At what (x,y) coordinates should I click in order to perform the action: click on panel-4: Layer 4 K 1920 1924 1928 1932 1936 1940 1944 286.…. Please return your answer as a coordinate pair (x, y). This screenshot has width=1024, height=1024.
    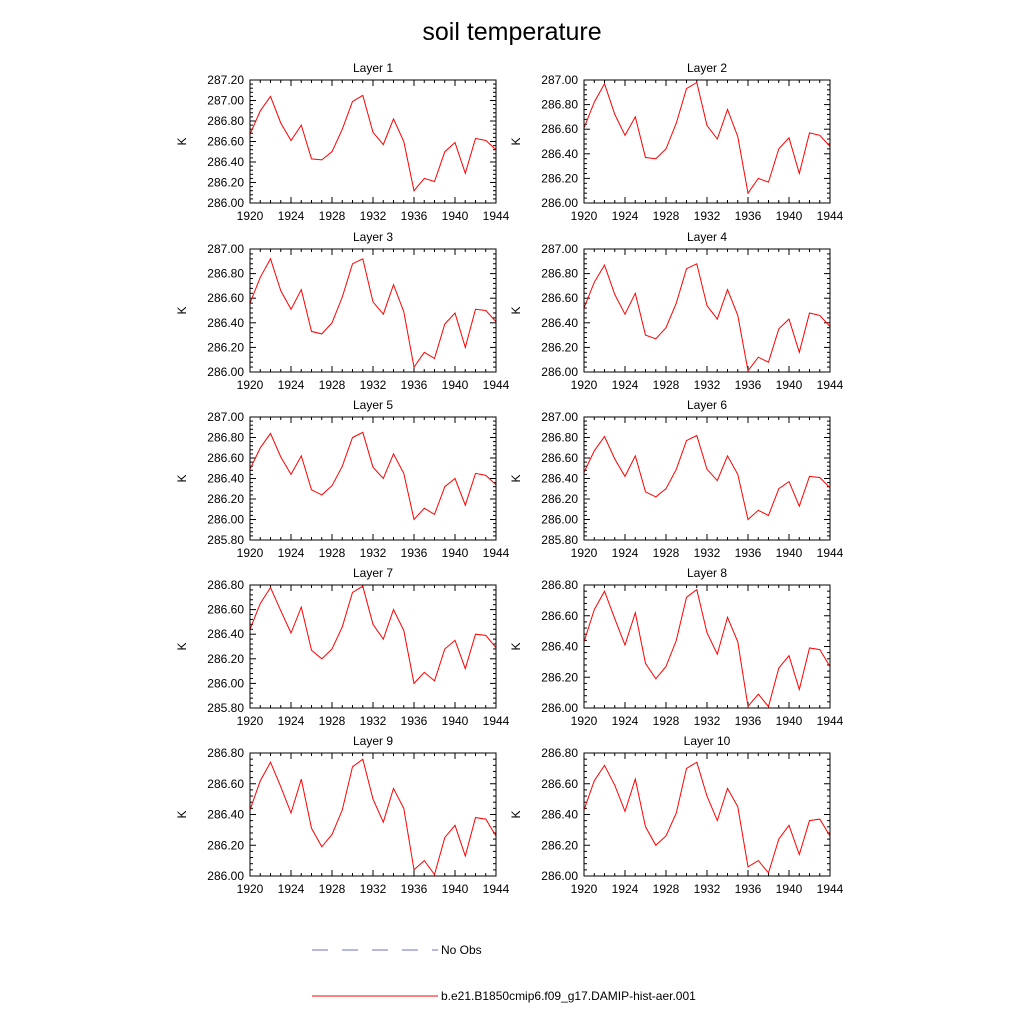
    Looking at the image, I should click on (676, 311).